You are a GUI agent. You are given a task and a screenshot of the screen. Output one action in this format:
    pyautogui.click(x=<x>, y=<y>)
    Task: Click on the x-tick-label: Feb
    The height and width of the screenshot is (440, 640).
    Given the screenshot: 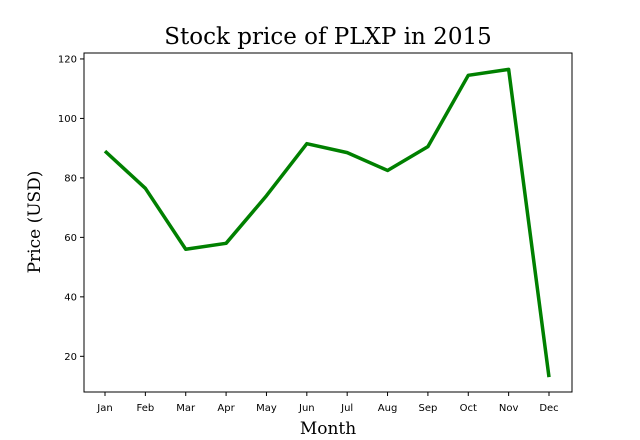 What is the action you would take?
    pyautogui.click(x=146, y=408)
    